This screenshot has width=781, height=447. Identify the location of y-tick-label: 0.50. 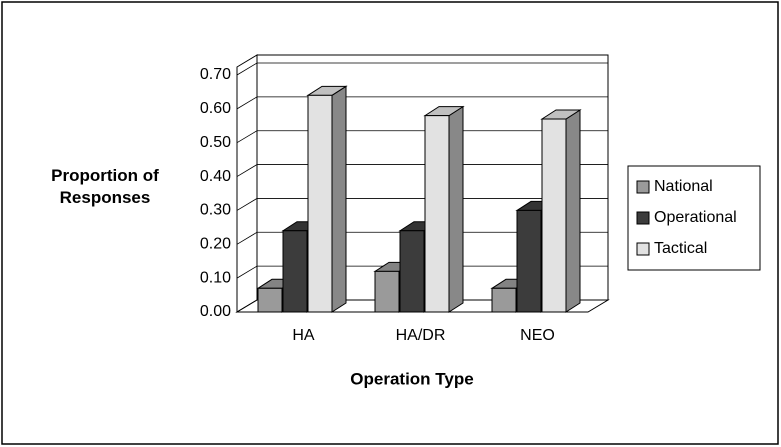
(215, 142).